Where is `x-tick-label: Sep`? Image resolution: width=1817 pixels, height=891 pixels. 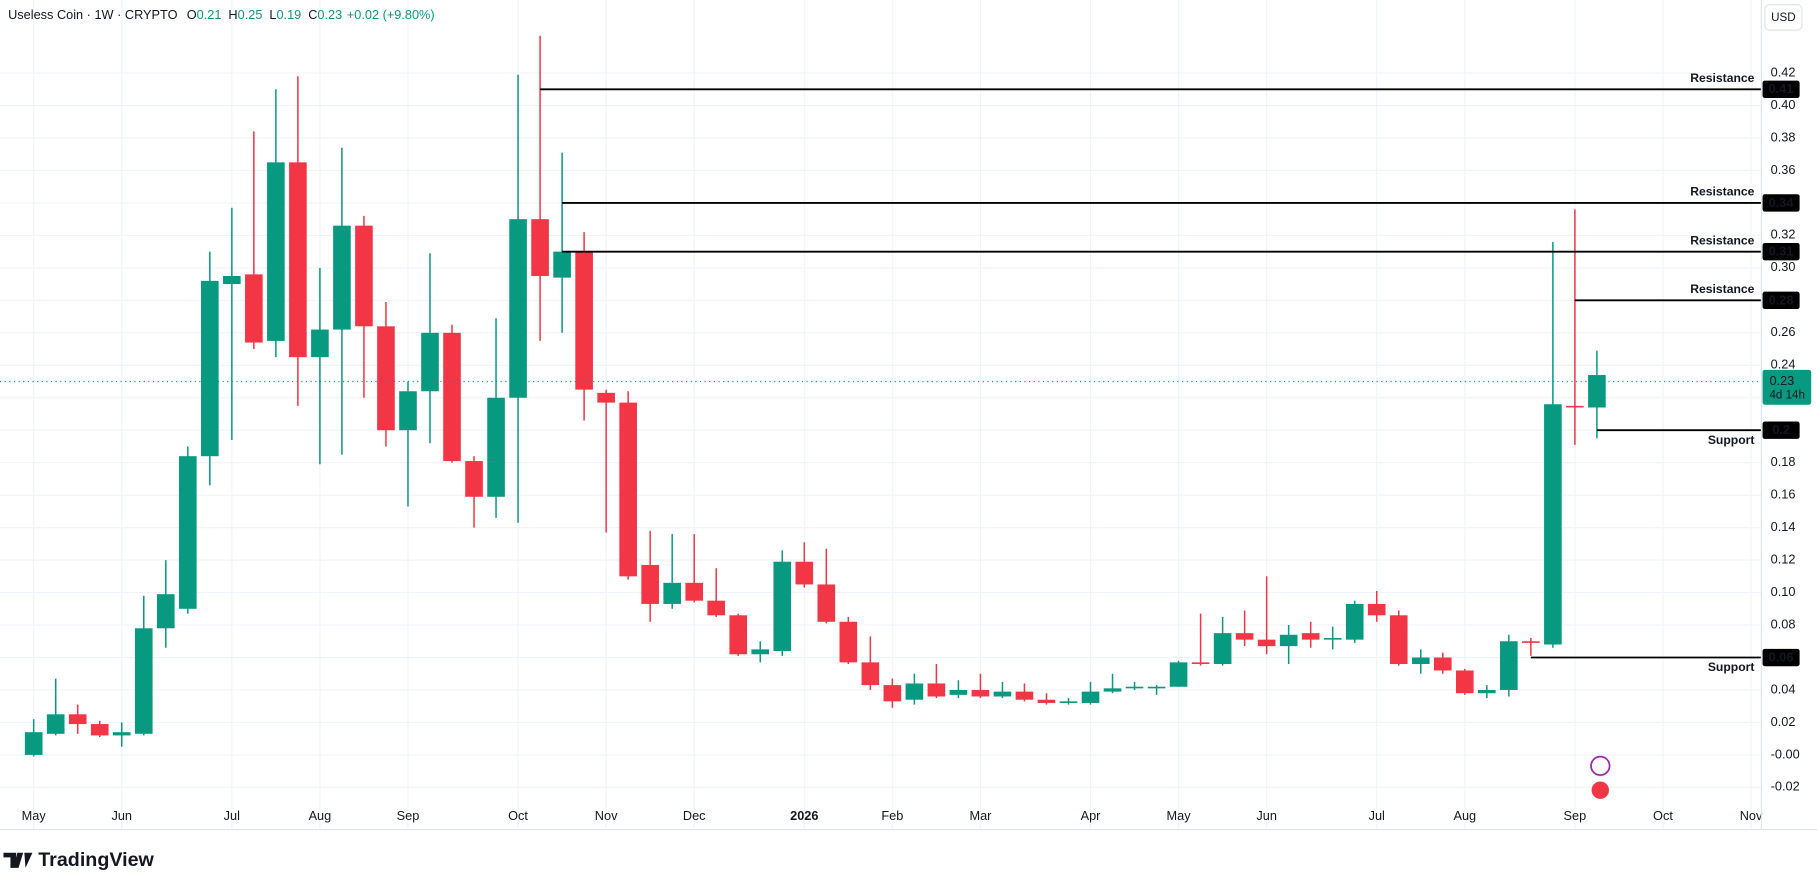
x-tick-label: Sep is located at coordinates (408, 815).